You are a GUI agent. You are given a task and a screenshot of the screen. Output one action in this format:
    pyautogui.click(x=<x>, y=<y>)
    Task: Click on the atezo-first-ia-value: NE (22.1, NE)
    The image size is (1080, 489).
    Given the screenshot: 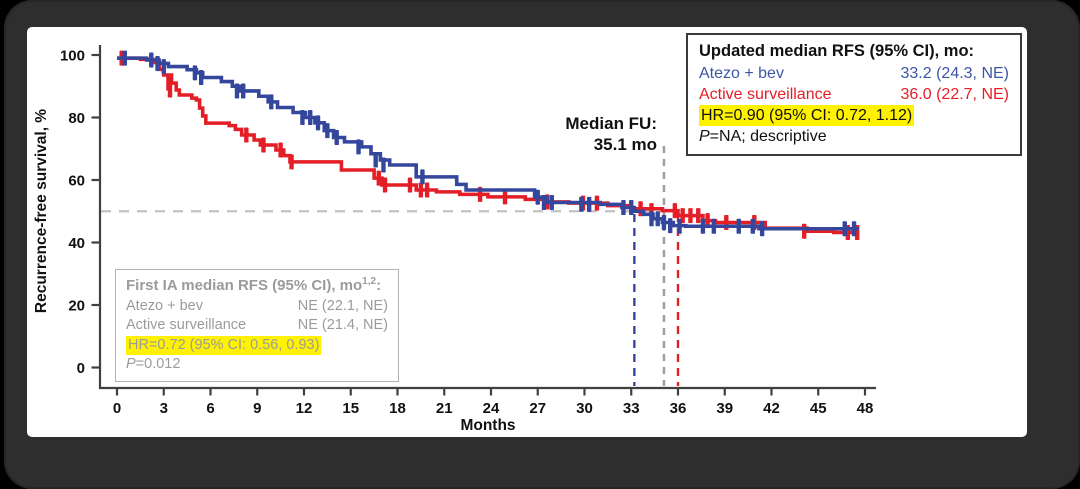 What is the action you would take?
    pyautogui.click(x=342, y=305)
    